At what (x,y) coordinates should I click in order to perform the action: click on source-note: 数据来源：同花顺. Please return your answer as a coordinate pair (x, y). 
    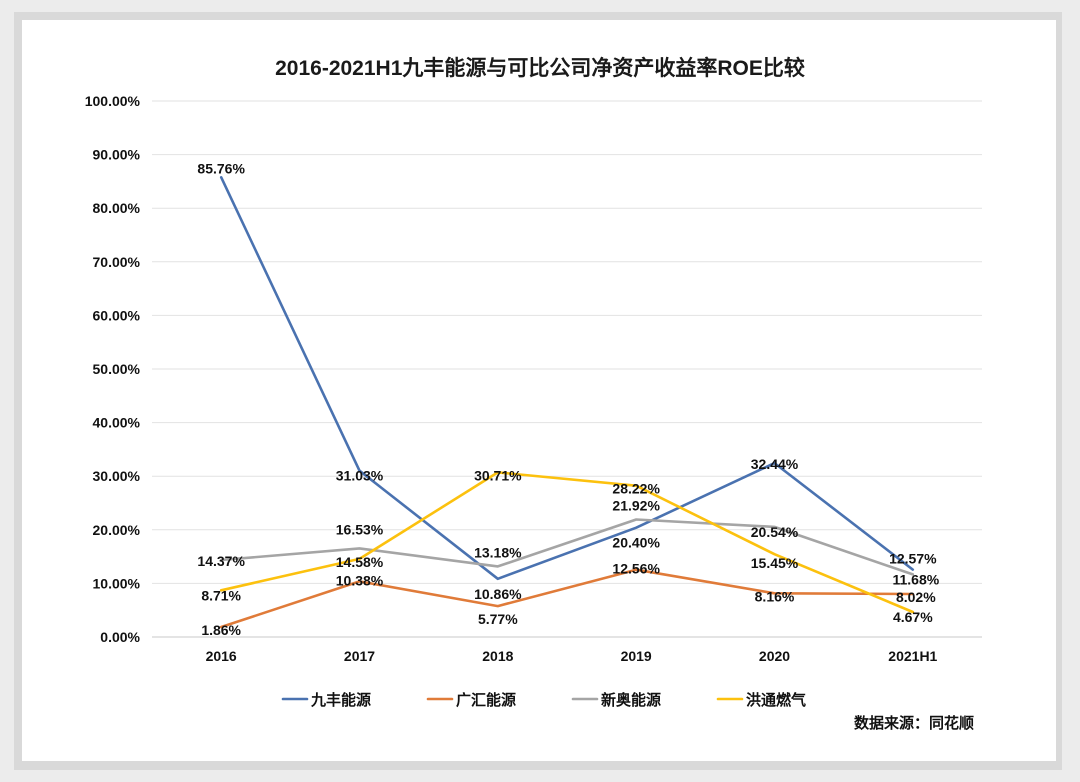
    Looking at the image, I should click on (914, 723).